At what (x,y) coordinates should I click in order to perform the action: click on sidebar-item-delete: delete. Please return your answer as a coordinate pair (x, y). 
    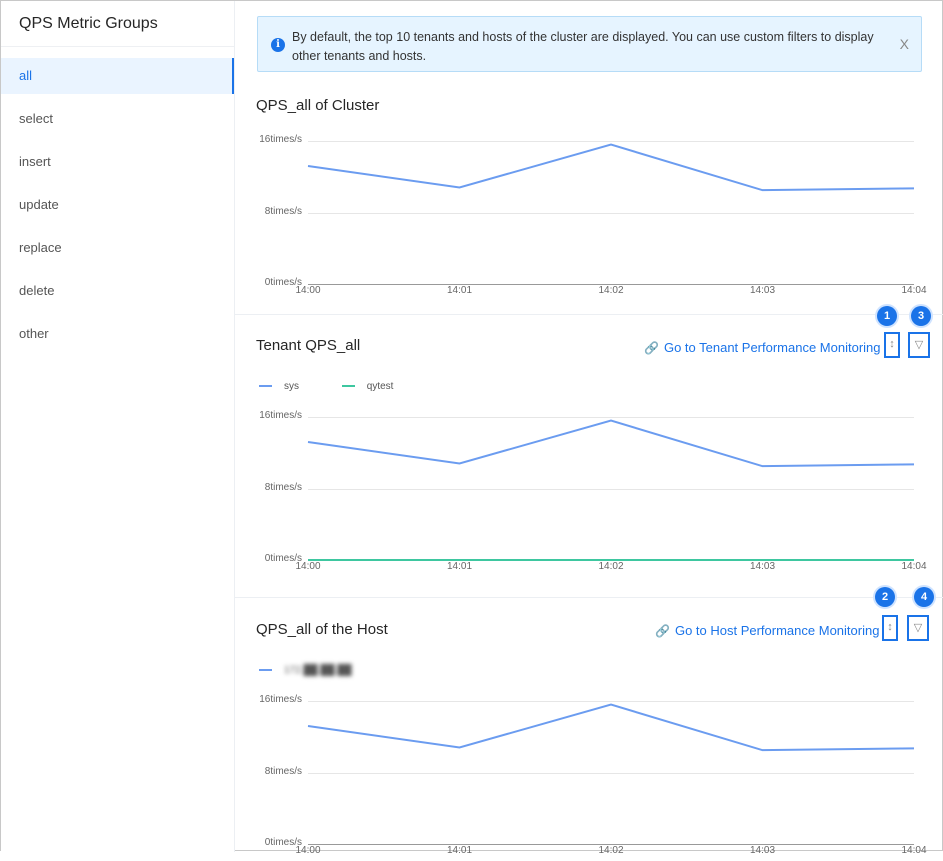
    Looking at the image, I should click on (117, 294).